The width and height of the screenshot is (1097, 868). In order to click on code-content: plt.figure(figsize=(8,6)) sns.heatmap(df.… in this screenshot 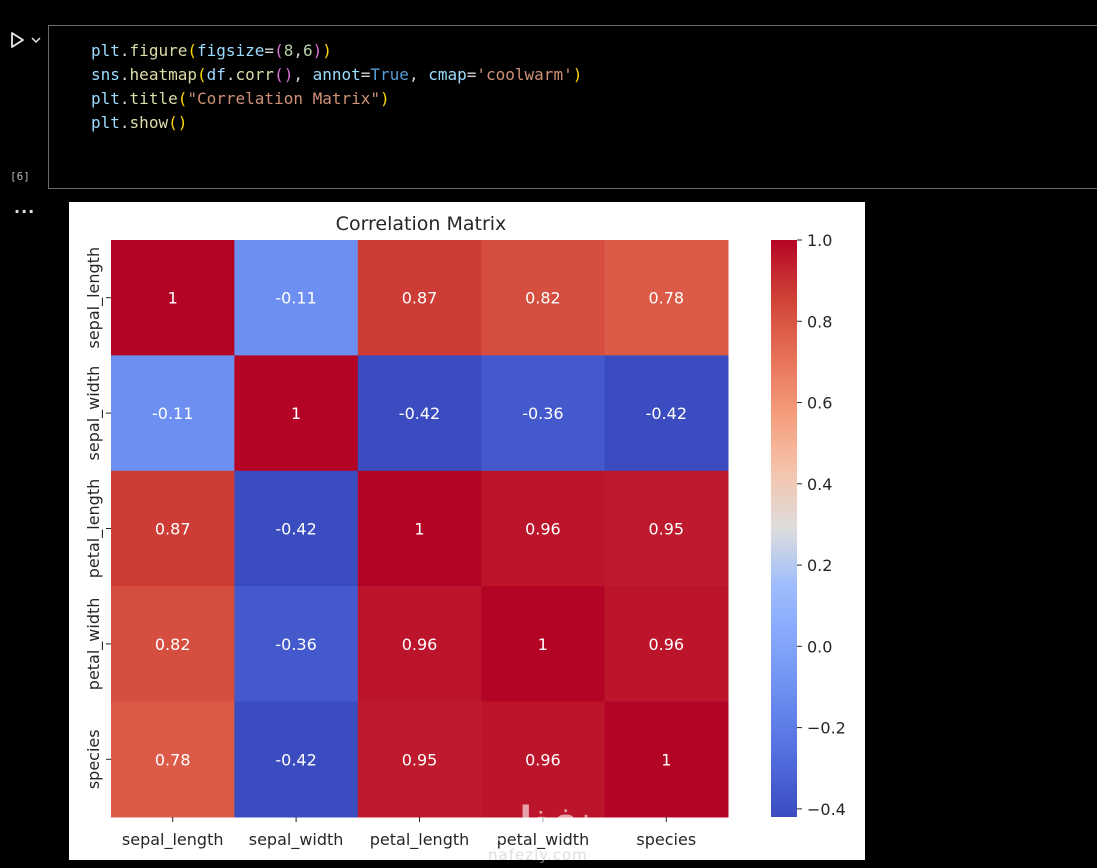, I will do `click(336, 87)`.